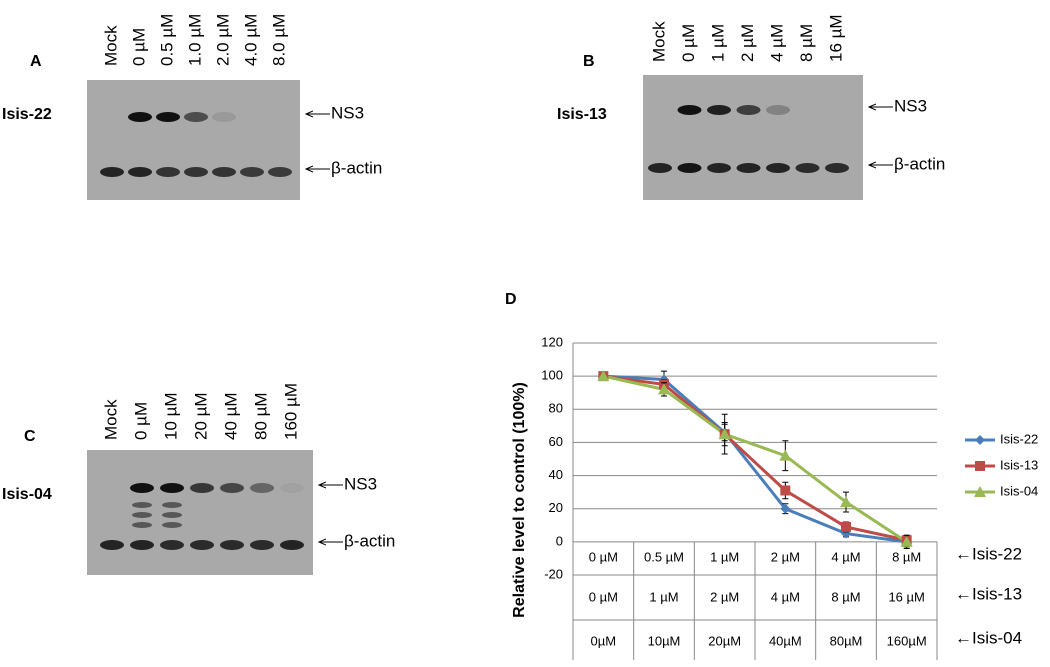  Describe the element at coordinates (556, 507) in the screenshot. I see `y-tick-label: 20` at that location.